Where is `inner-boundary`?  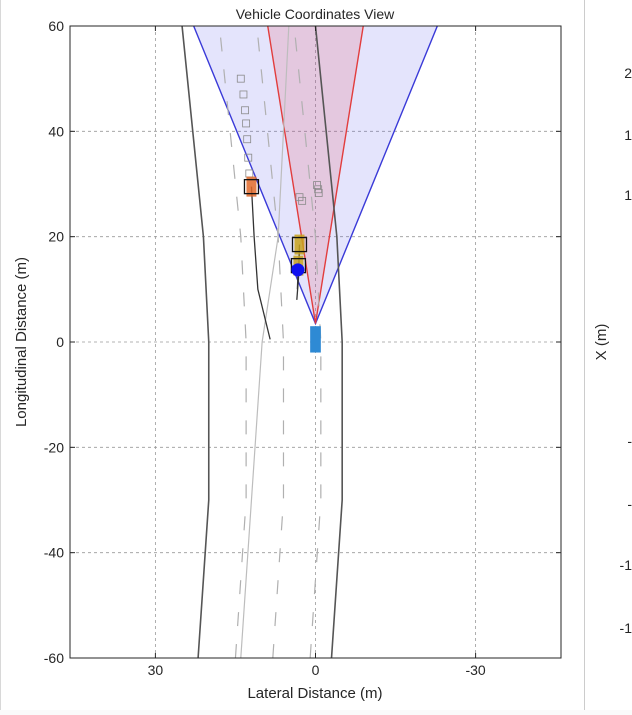
inner-boundary is located at coordinates (265, 342).